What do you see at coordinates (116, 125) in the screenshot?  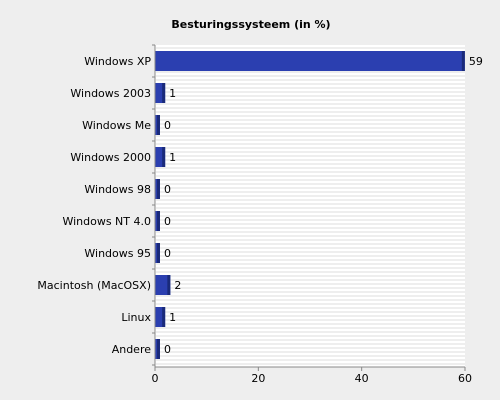 I see `category-label: Windows Me` at bounding box center [116, 125].